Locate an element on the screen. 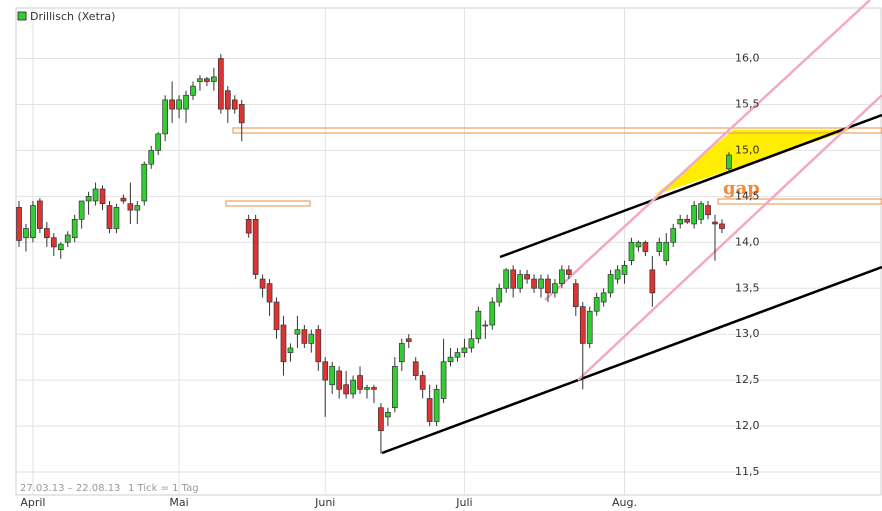  x-tick-label: Aug. is located at coordinates (624, 502).